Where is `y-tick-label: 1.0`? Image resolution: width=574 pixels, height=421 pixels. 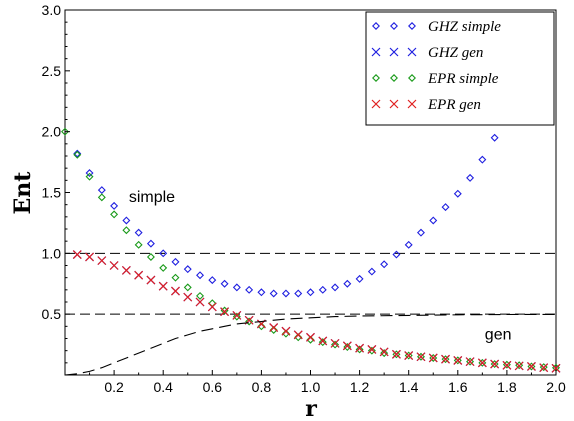
y-tick-label: 1.0 is located at coordinates (52, 253).